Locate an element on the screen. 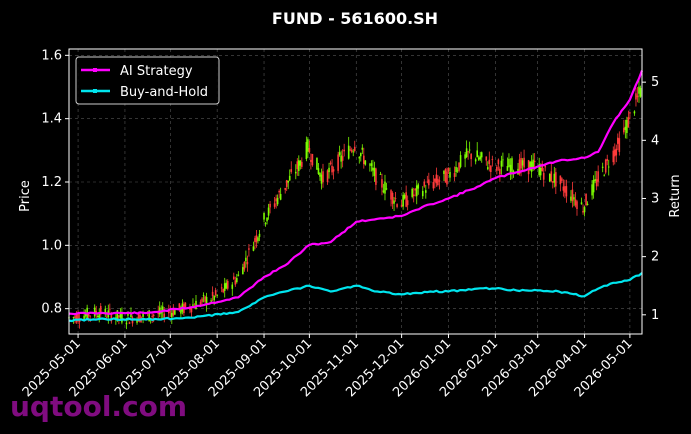 Image resolution: width=691 pixels, height=434 pixels. chart-title: FUND - 561600.SH is located at coordinates (355, 18).